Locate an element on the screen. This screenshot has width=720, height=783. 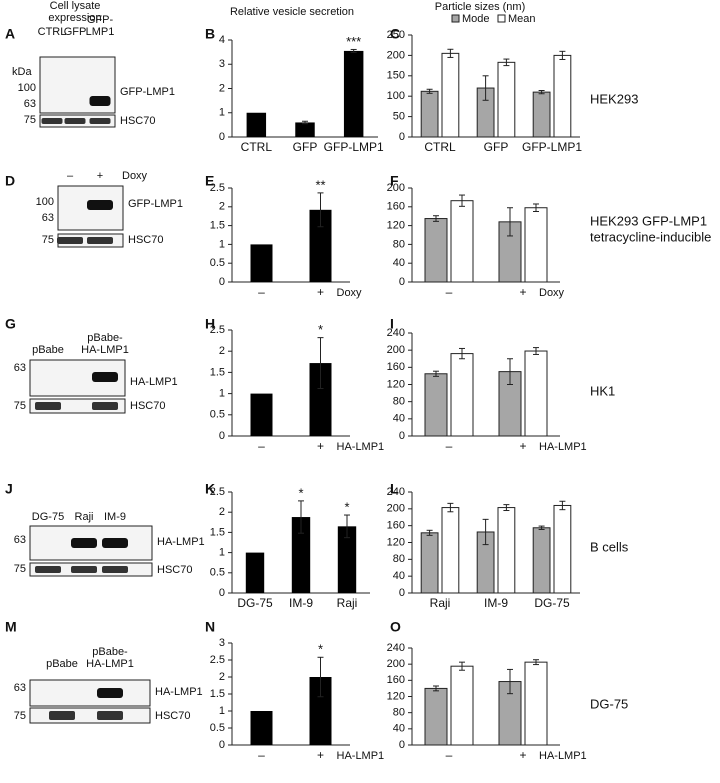
panel-letter: C is located at coordinates (395, 34).